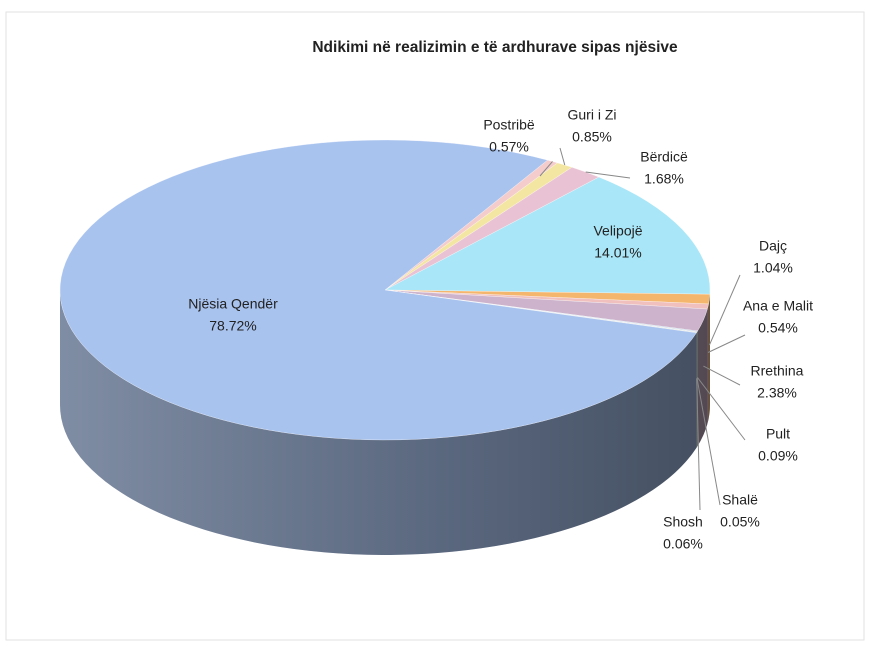 The width and height of the screenshot is (871, 648). Describe the element at coordinates (773, 246) in the screenshot. I see `slice-label: Dajç` at that location.